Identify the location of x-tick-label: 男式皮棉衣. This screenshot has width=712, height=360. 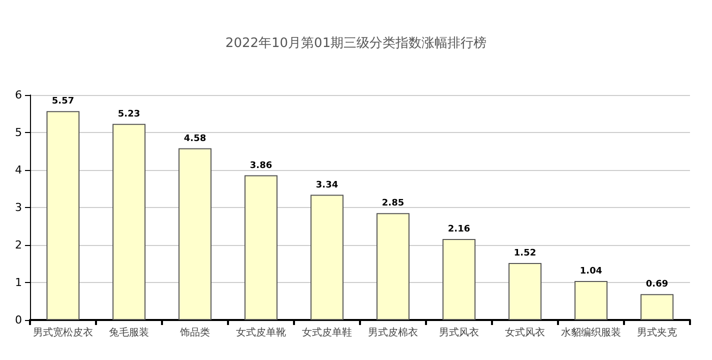
(393, 332).